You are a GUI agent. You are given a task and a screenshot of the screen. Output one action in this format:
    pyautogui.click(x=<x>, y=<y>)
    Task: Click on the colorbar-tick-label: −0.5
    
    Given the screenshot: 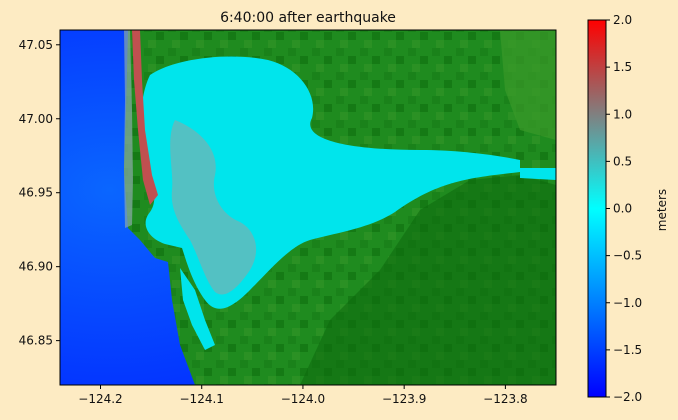 What is the action you would take?
    pyautogui.click(x=627, y=256)
    